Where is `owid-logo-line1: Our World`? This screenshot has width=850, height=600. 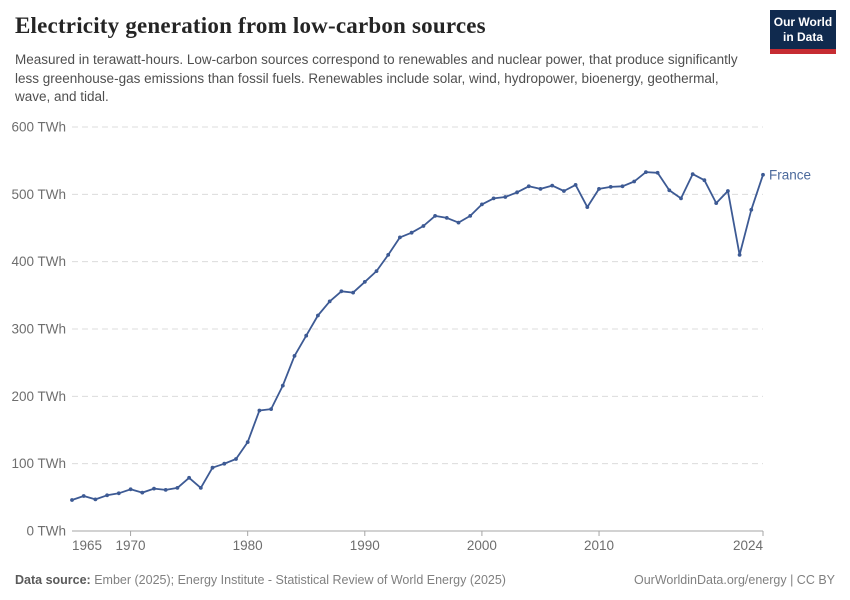 owid-logo-line1: Our World is located at coordinates (803, 21).